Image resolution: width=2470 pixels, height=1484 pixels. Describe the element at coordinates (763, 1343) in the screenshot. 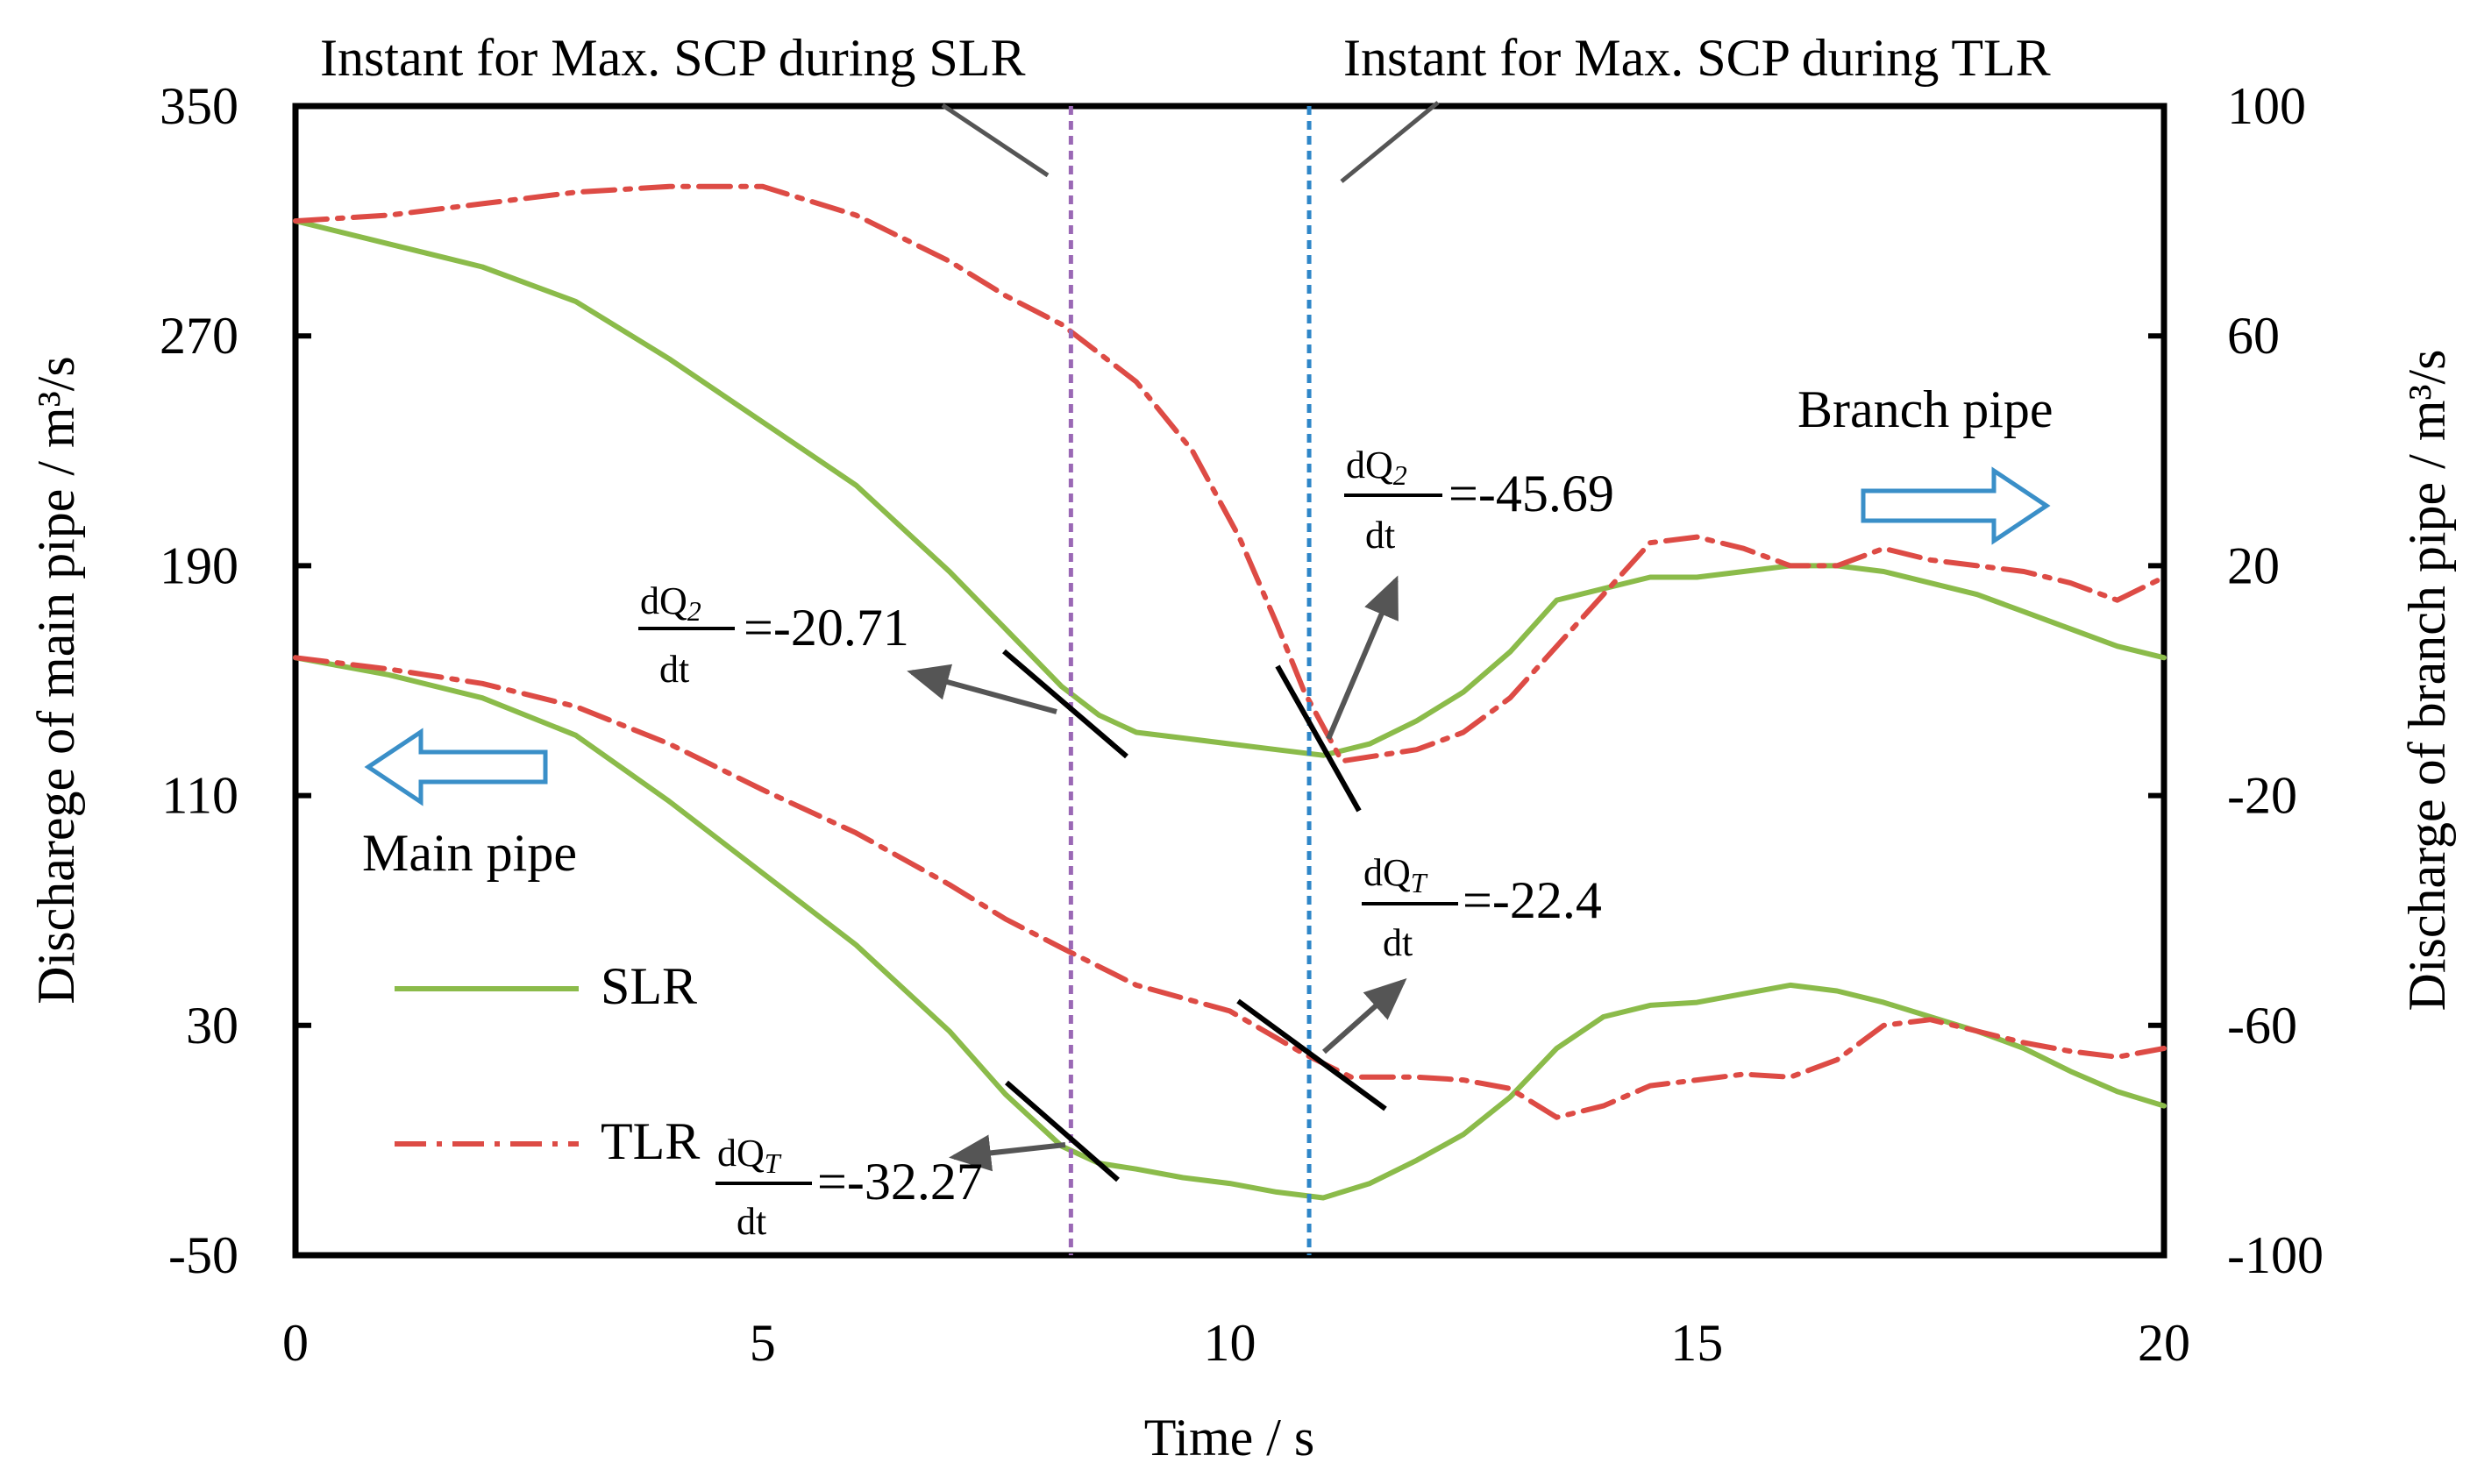

I see `x-tick-label: 5` at that location.